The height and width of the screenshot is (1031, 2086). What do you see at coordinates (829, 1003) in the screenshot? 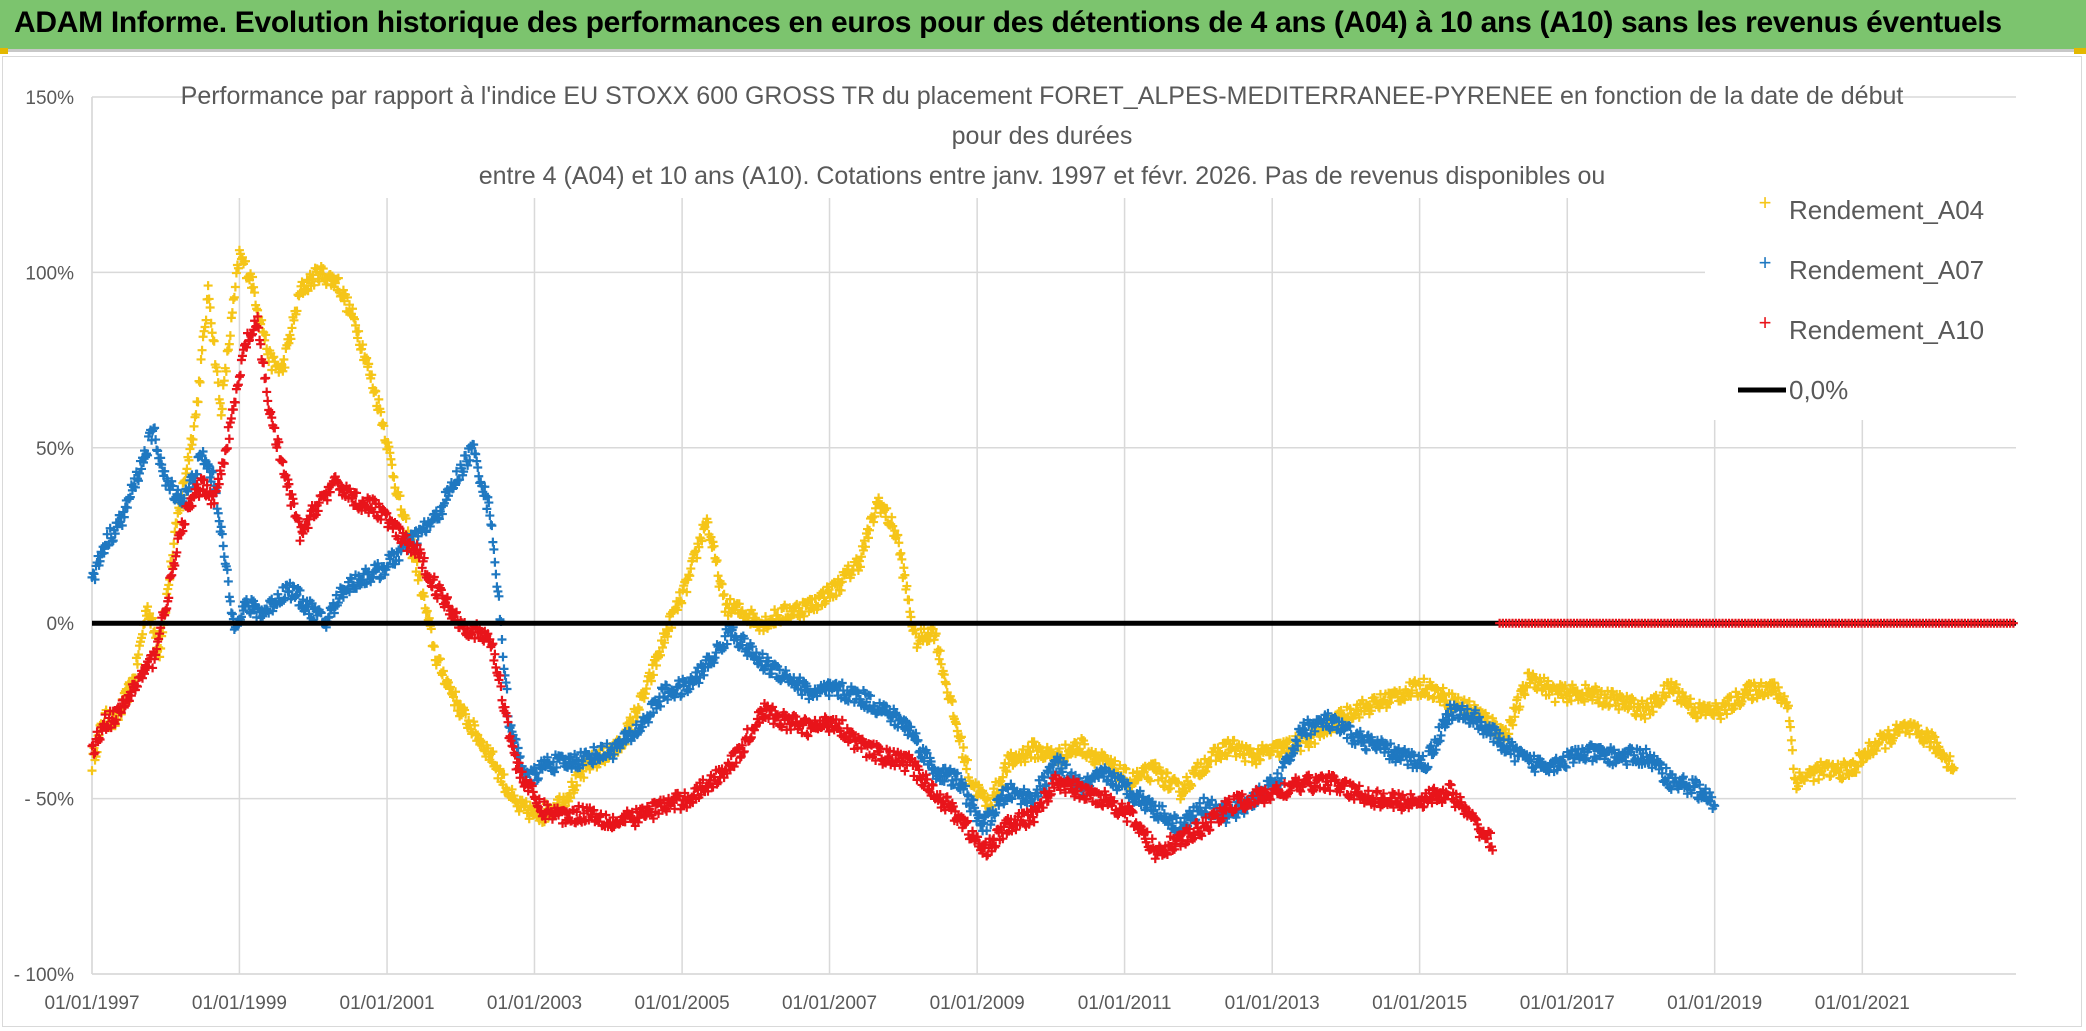
I see `x-tick-label: 01/01/2007` at bounding box center [829, 1003].